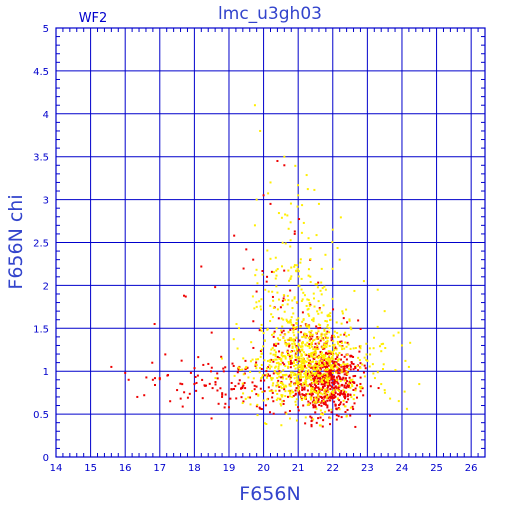 The width and height of the screenshot is (512, 512). I want to click on y-tick-label: 3, so click(46, 201).